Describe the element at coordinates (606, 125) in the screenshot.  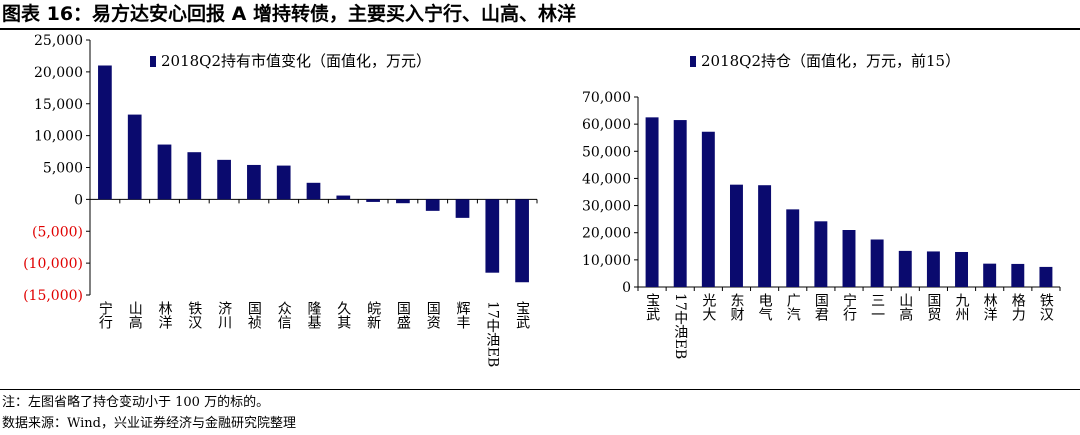
I see `y-tick-label: 60,000` at that location.